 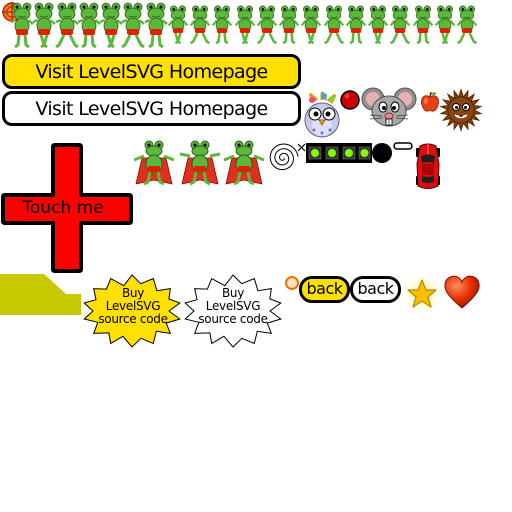 What do you see at coordinates (292, 283) in the screenshot?
I see `orange-ring-icon` at bounding box center [292, 283].